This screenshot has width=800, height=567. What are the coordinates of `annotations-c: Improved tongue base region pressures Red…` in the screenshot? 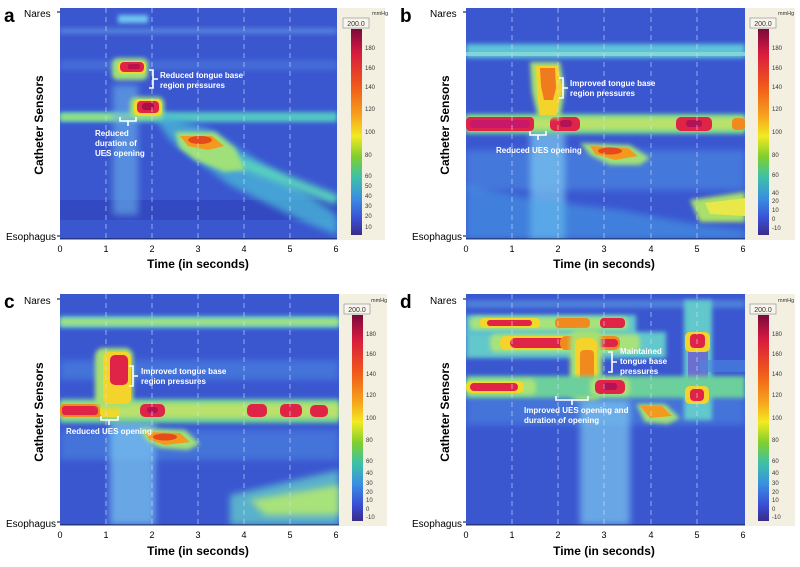 It's located at (146, 400).